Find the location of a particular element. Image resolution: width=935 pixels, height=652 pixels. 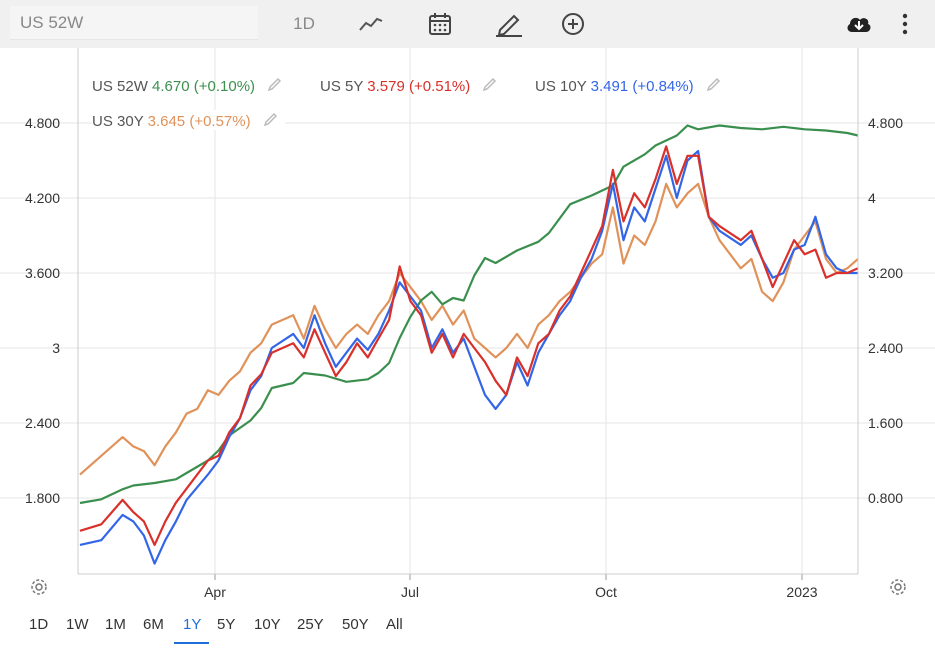

legend-item-us10y: US 10Y 3.491 (+0.84%) is located at coordinates (628, 85).